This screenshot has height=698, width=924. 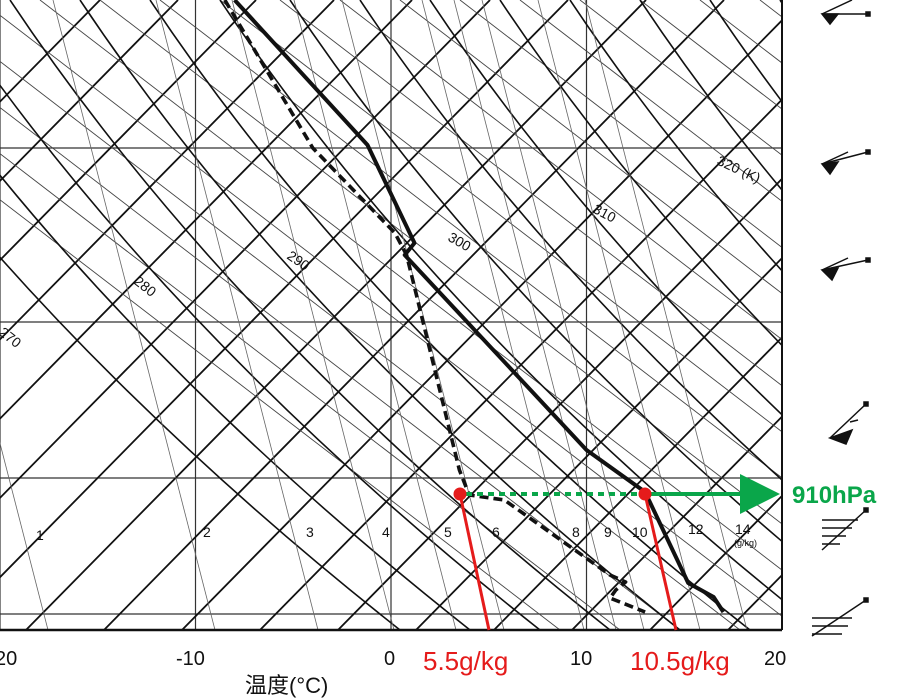 What do you see at coordinates (841, 318) in the screenshot?
I see `wind-barbs` at bounding box center [841, 318].